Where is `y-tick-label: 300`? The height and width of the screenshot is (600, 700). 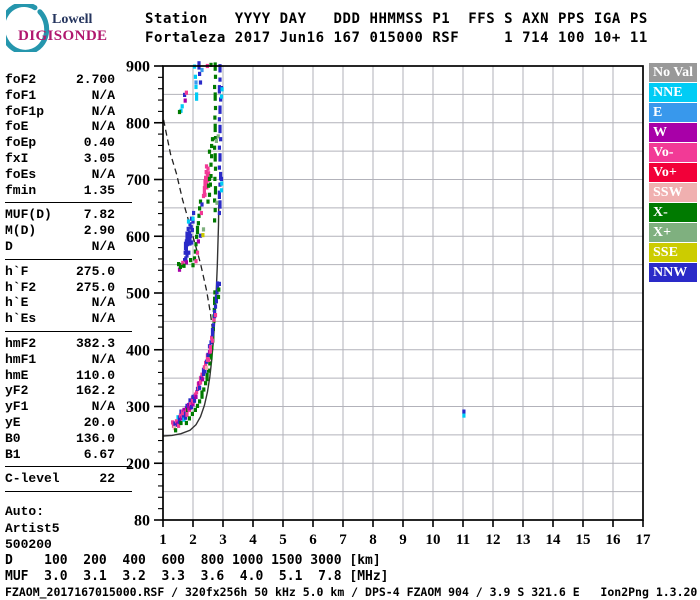
y-tick-label: 300 is located at coordinates (138, 407).